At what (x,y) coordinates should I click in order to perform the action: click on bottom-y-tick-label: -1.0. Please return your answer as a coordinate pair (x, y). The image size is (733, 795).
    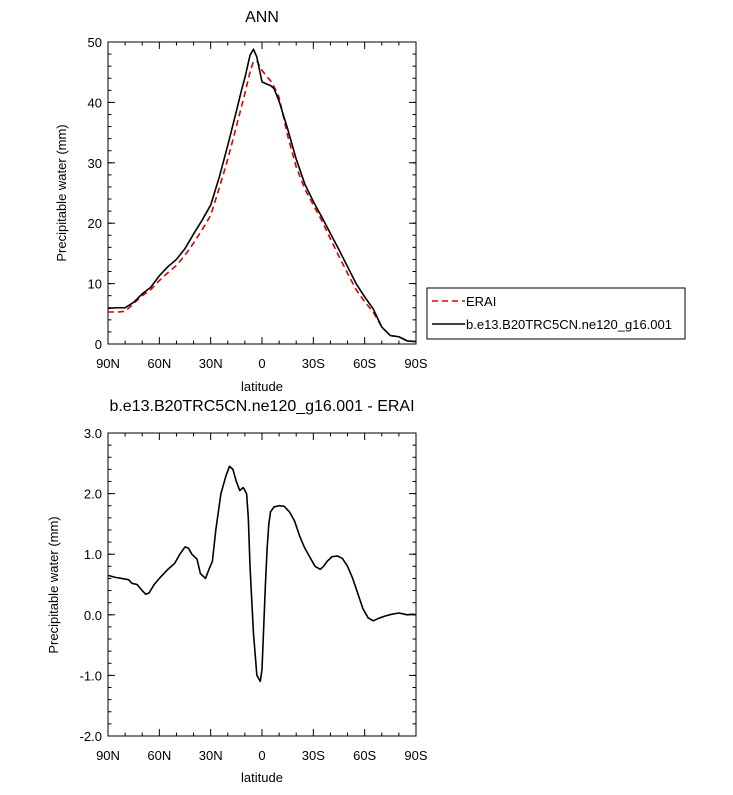
    Looking at the image, I should click on (91, 675).